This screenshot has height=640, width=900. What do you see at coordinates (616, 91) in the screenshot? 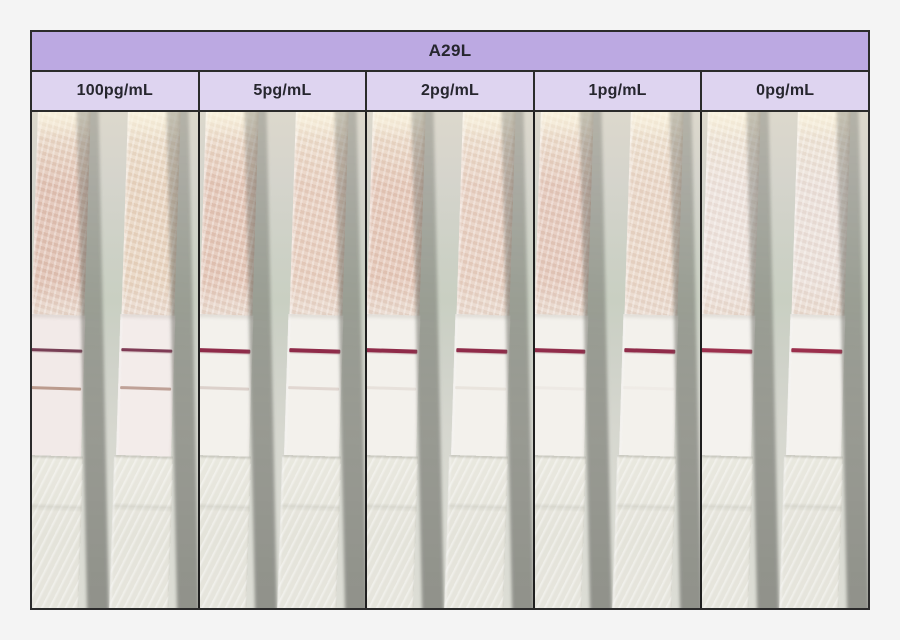
I see `column-label: 1pg/mL` at bounding box center [616, 91].